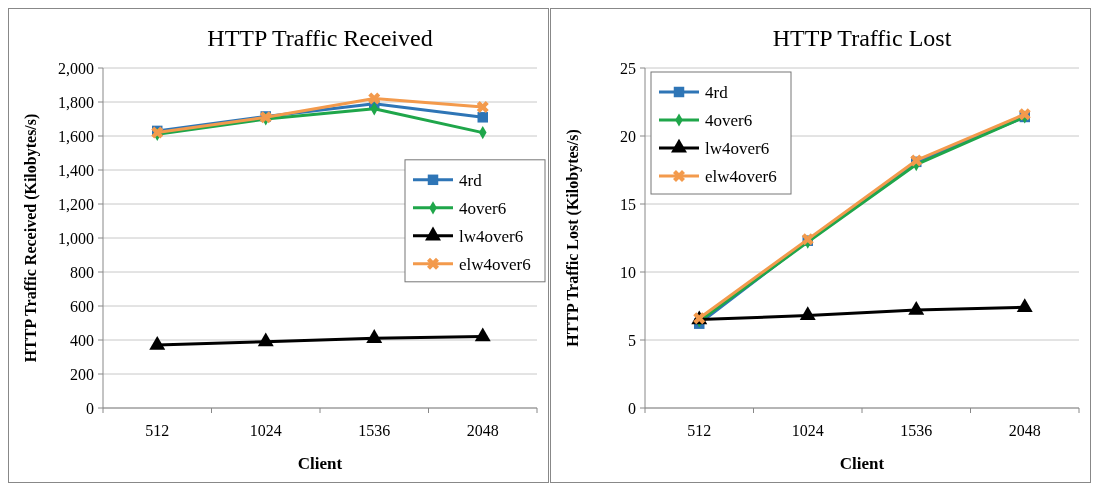  What do you see at coordinates (82, 374) in the screenshot?
I see `y-tick-label: 200` at bounding box center [82, 374].